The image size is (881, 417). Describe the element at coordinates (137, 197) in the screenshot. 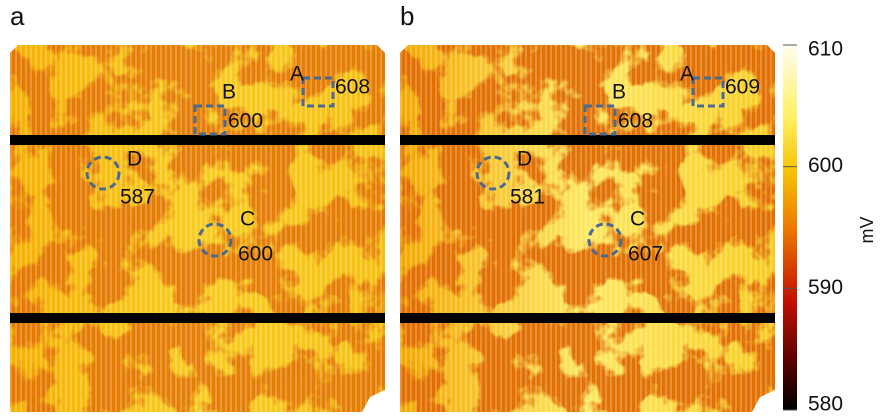

I see `region-value: 587` at that location.